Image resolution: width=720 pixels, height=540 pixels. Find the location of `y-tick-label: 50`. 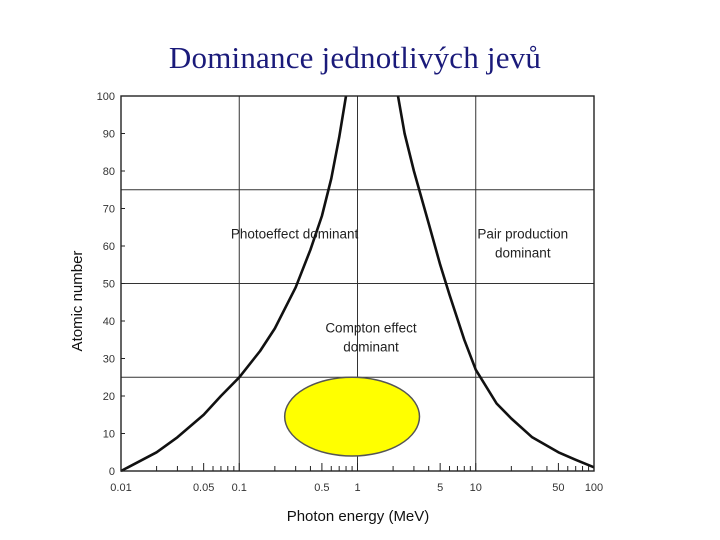

y-tick-label: 50 is located at coordinates (109, 285).